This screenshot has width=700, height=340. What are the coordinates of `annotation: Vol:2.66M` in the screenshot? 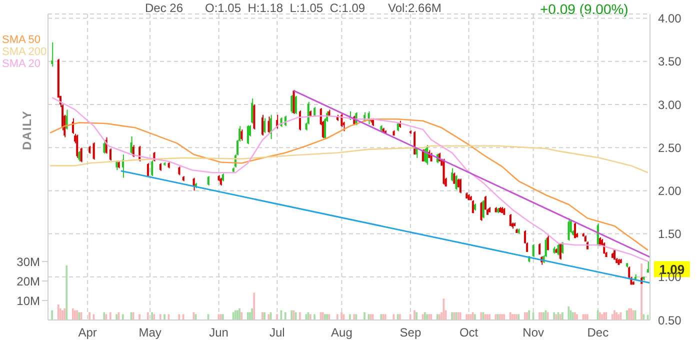 It's located at (415, 8).